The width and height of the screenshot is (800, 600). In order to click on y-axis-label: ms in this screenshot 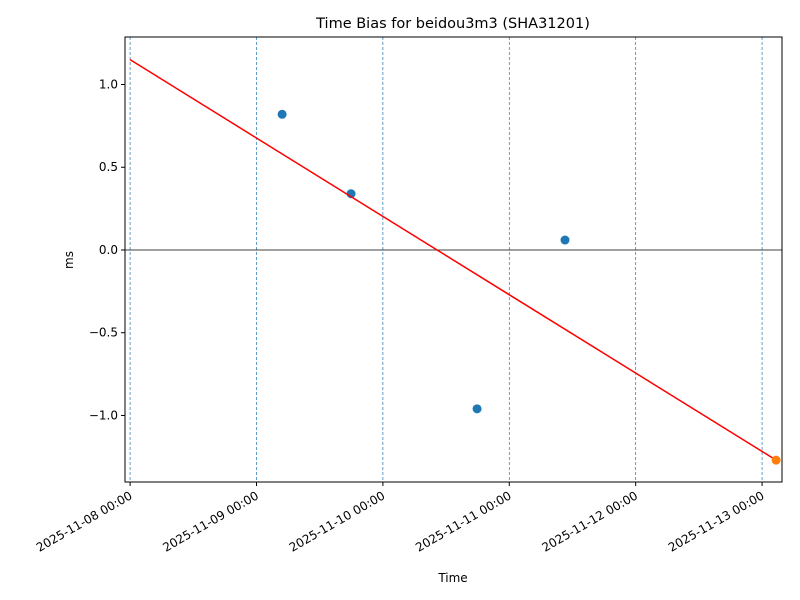, I will do `click(69, 260)`.